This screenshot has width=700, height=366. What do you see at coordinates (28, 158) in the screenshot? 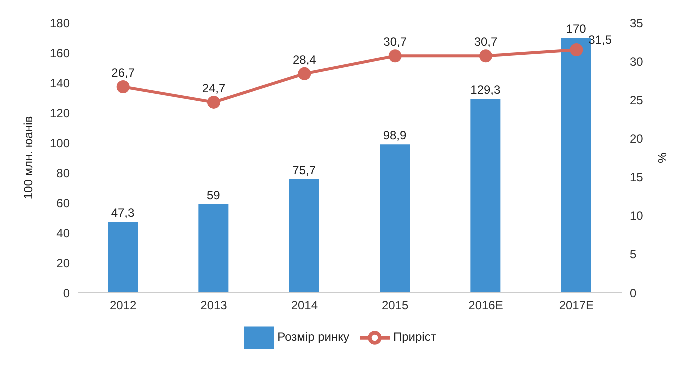
I see `y-axis-title: 100 млн. юанів` at bounding box center [28, 158].